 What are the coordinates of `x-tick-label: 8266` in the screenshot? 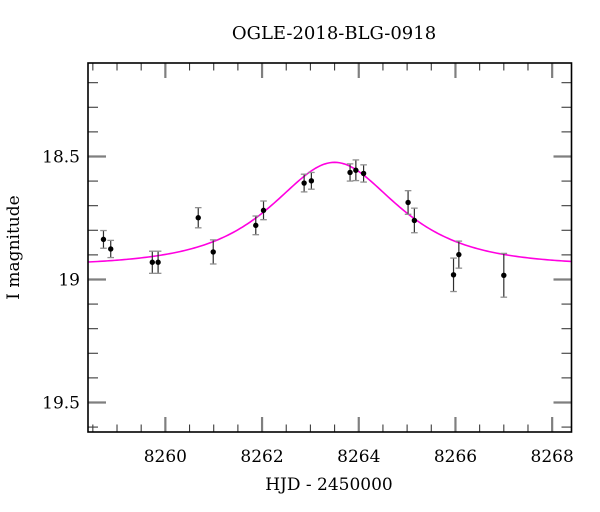 It's located at (455, 457).